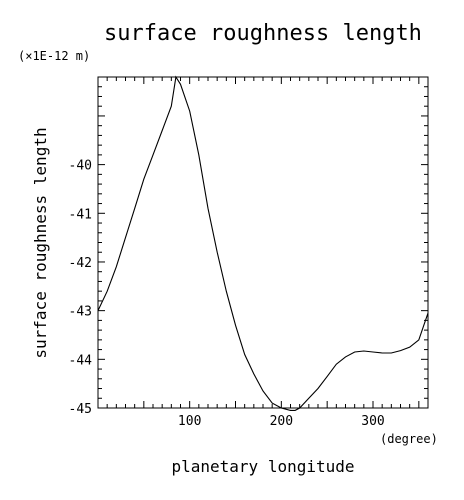 The height and width of the screenshot is (500, 464). Describe the element at coordinates (80, 312) in the screenshot. I see `y-tick-label: -43` at that location.